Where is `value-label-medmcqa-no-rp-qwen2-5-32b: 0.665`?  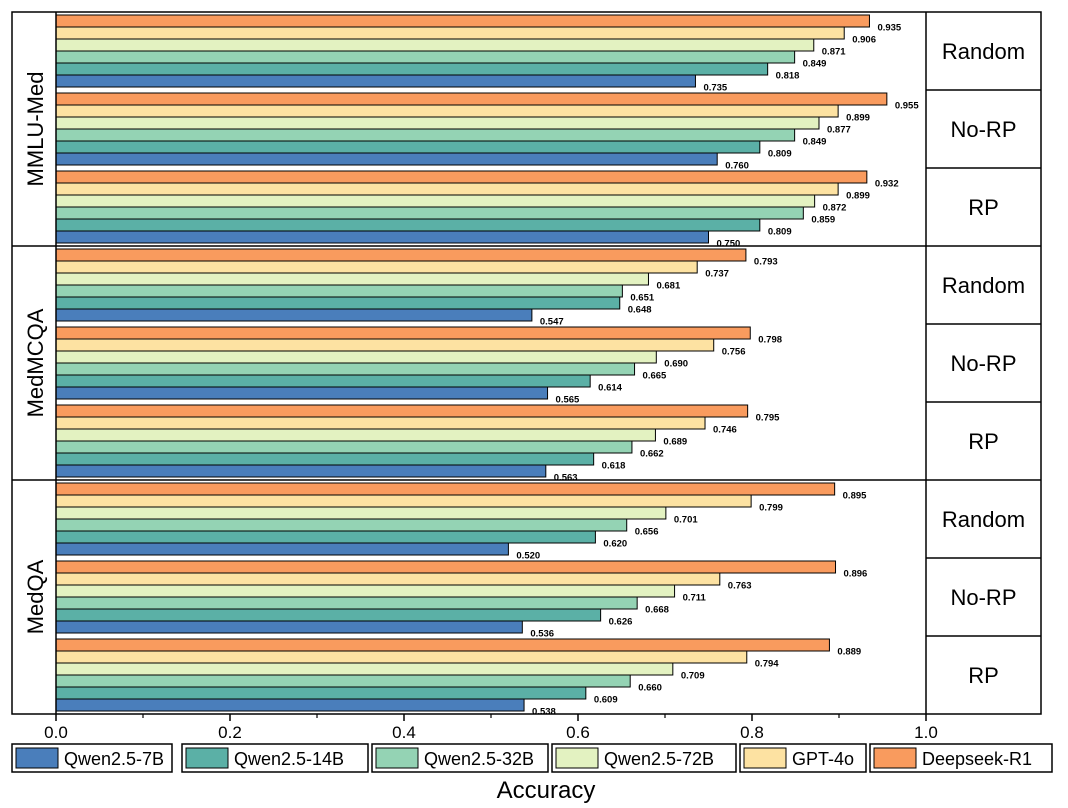 value-label-medmcqa-no-rp-qwen2-5-32b: 0.665 is located at coordinates (655, 376).